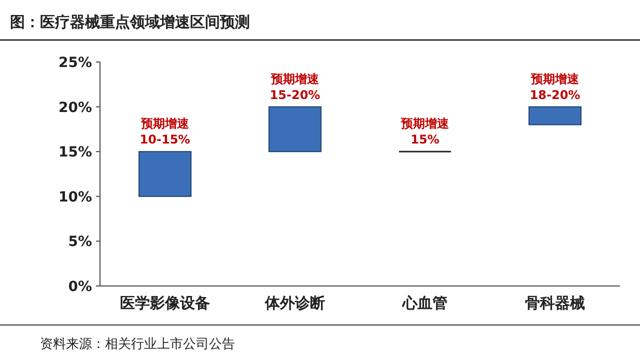  What do you see at coordinates (555, 87) in the screenshot?
I see `annotation: 预期增速 18-20%` at bounding box center [555, 87].